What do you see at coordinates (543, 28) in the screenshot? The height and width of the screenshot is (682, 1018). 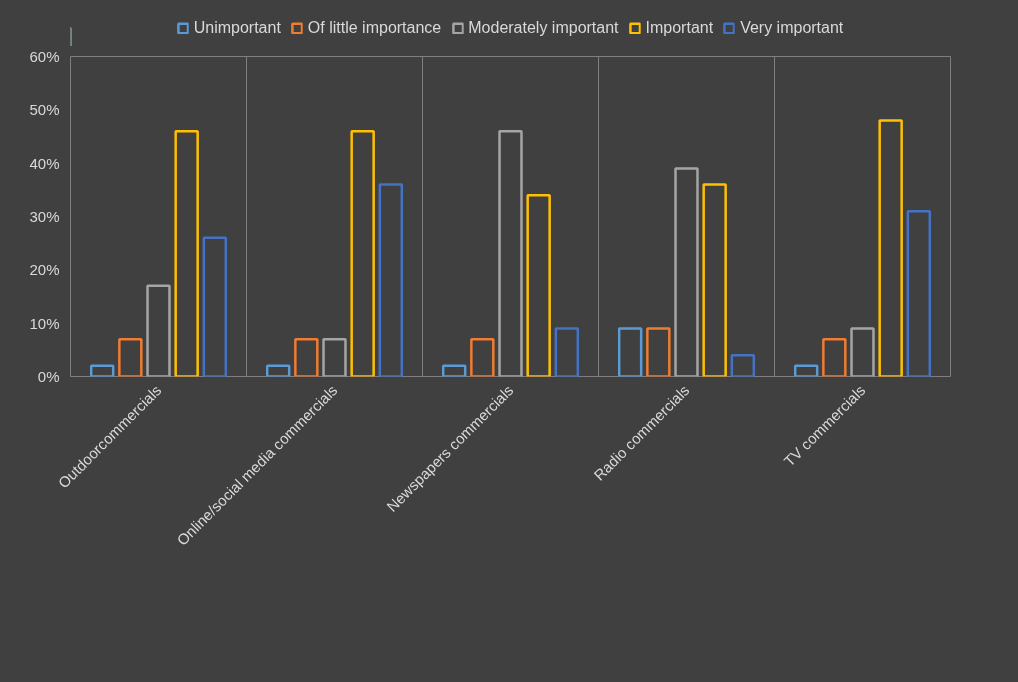 I see `legend-label: Moderately important` at bounding box center [543, 28].